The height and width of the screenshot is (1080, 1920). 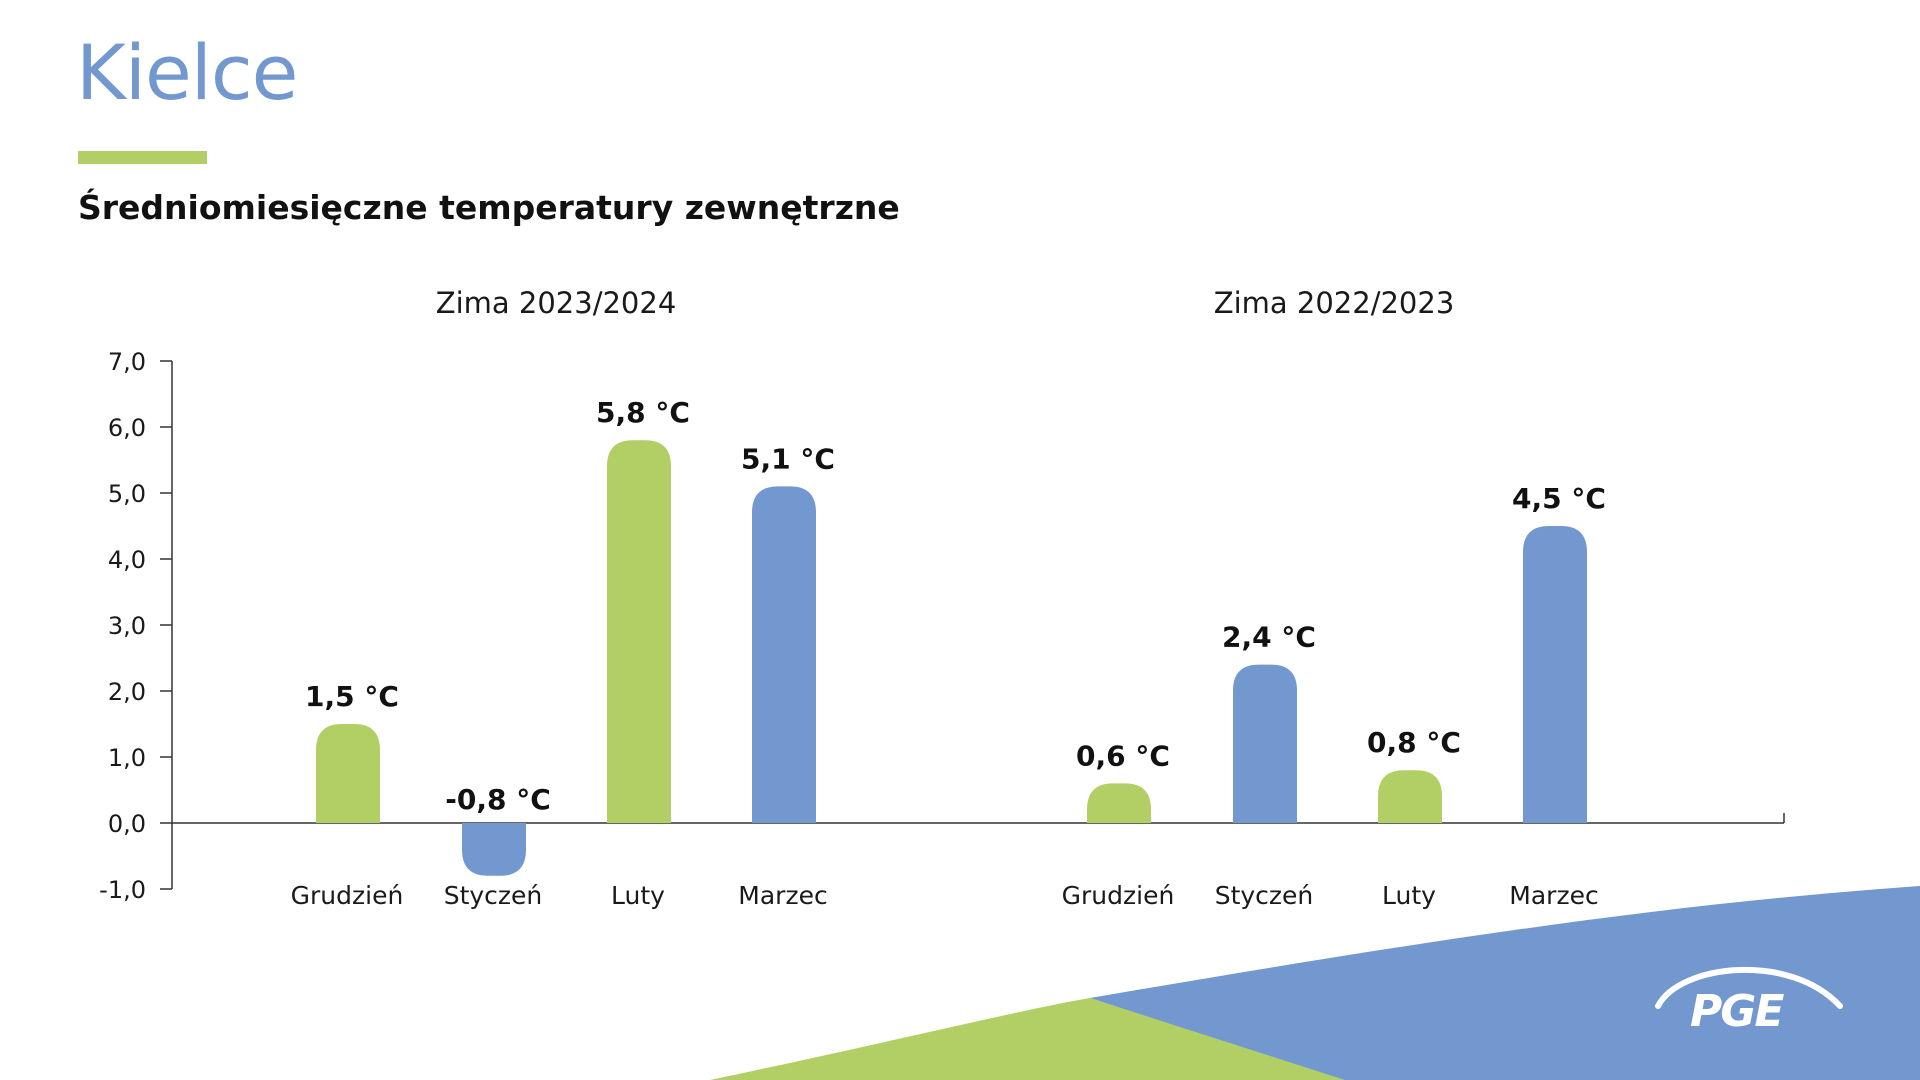 I want to click on y-tick-label: 5,0, so click(x=127, y=494).